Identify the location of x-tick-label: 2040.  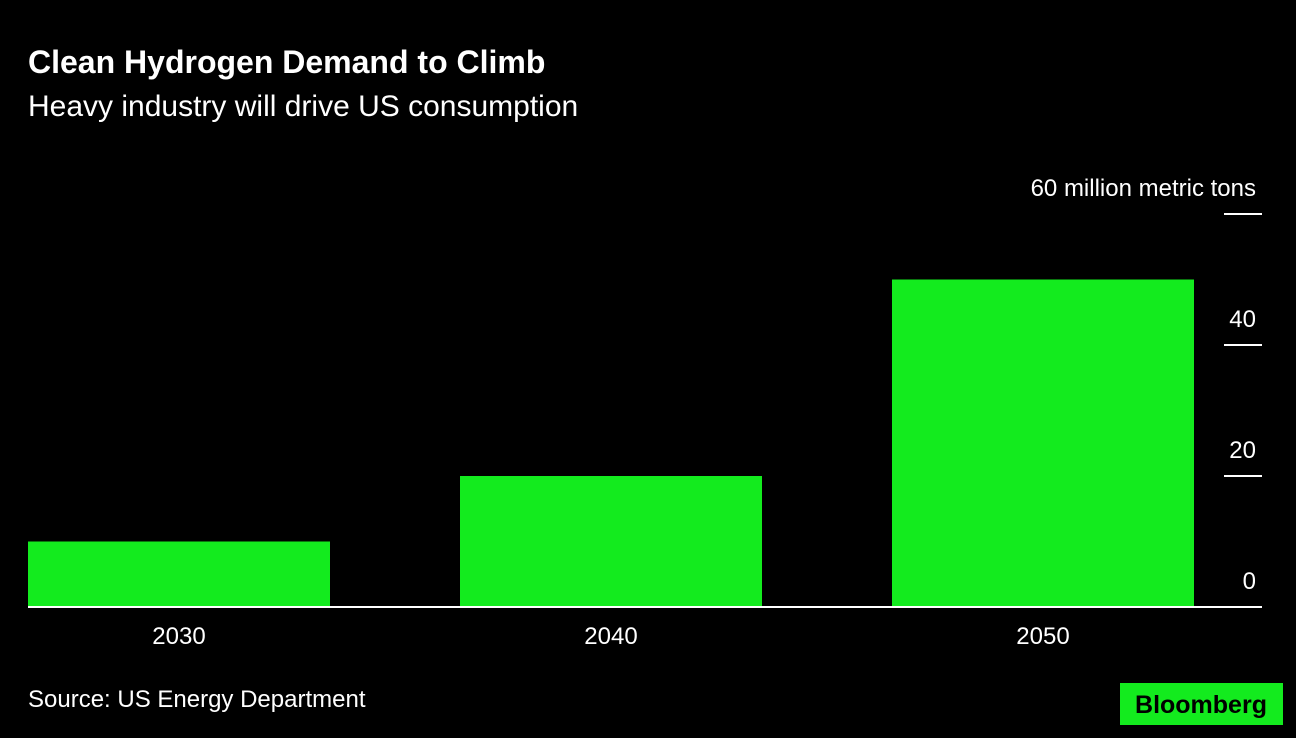
(610, 636).